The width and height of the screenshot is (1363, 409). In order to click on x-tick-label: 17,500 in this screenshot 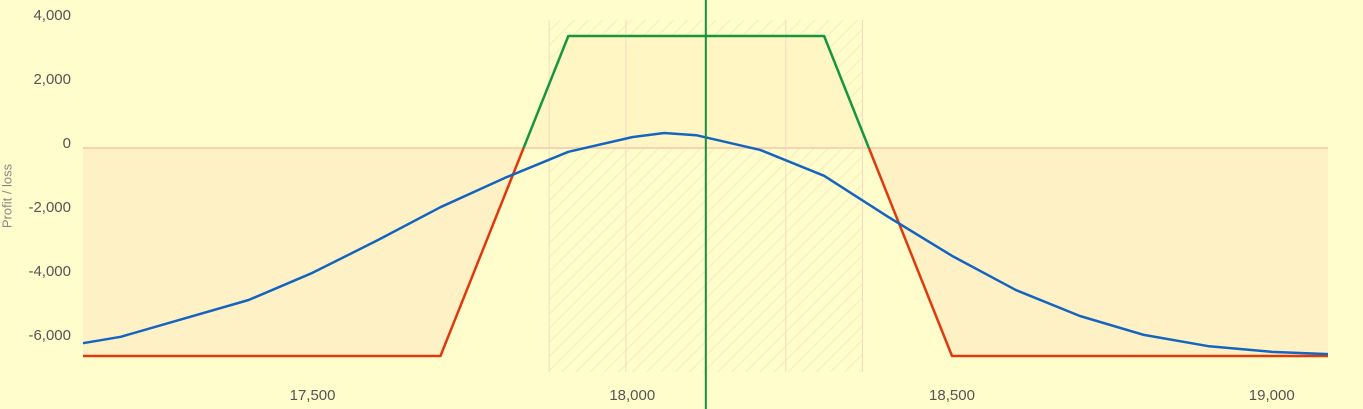, I will do `click(313, 395)`.